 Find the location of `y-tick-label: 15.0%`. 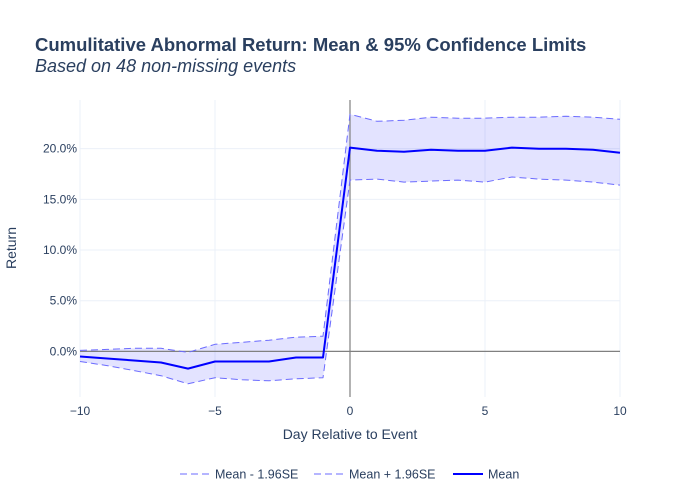

y-tick-label: 15.0% is located at coordinates (60, 199).